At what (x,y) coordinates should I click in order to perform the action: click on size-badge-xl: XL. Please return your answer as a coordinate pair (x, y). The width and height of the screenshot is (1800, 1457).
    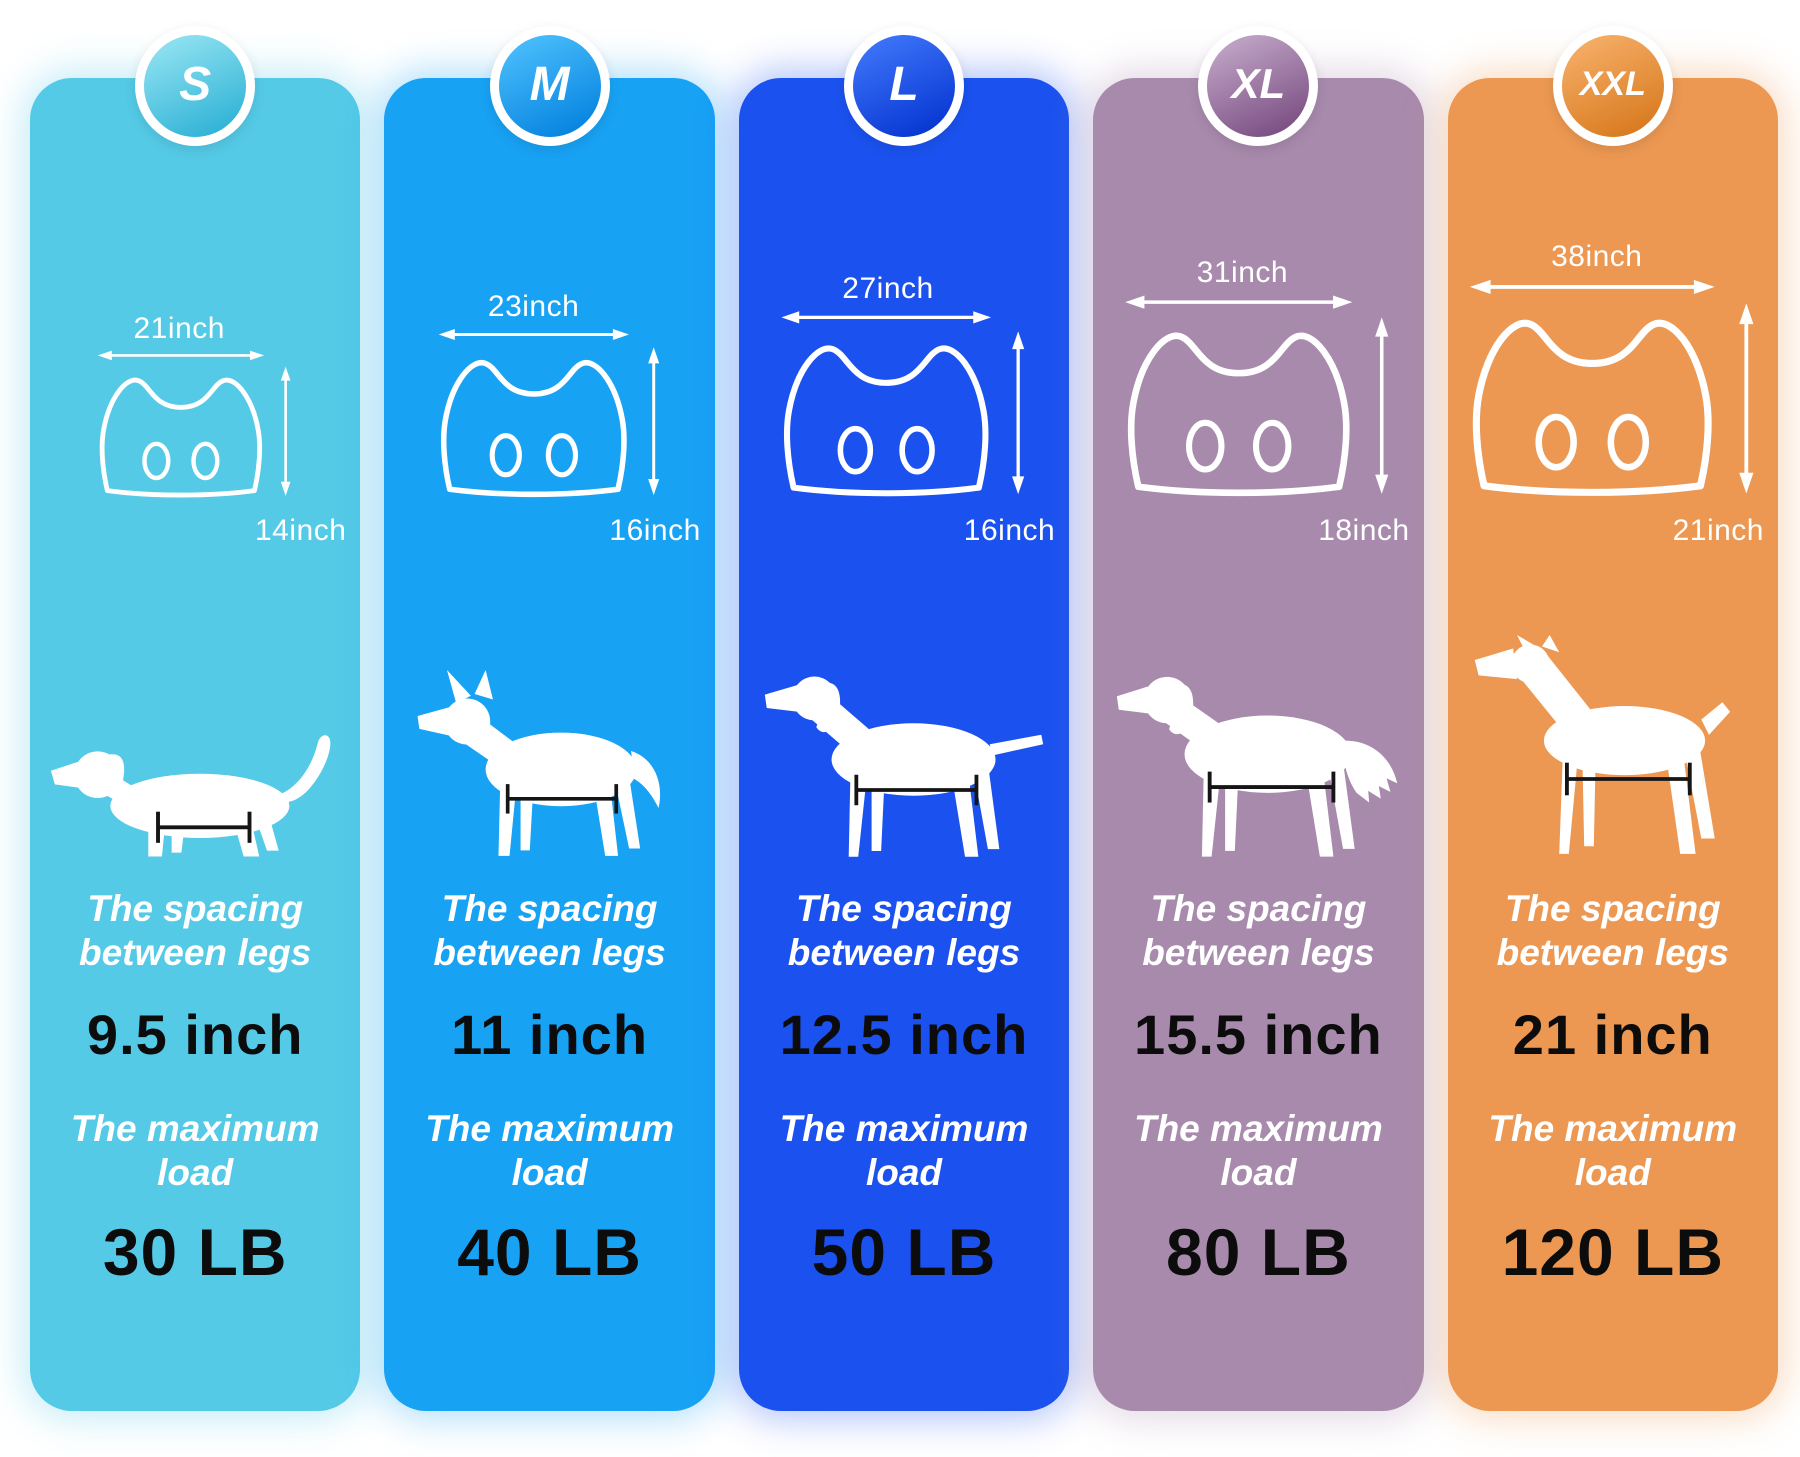
    Looking at the image, I should click on (1258, 86).